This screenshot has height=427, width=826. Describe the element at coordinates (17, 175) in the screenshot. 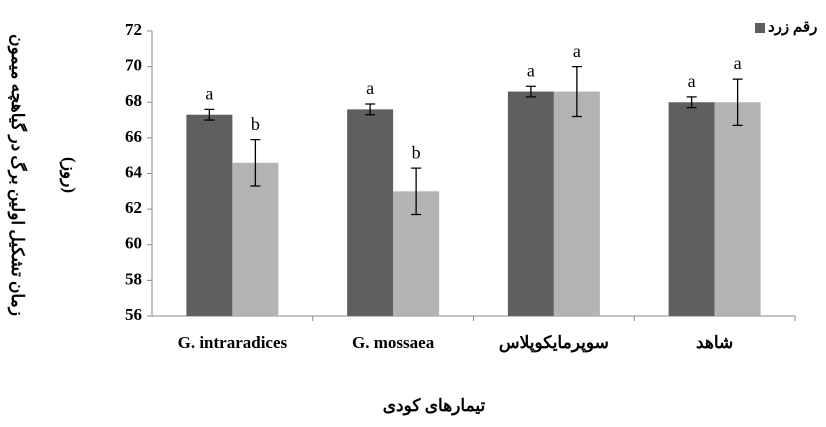

I see `y-axis-label: زمان تشکیل اولین برگ در گیاهچه میمون` at that location.